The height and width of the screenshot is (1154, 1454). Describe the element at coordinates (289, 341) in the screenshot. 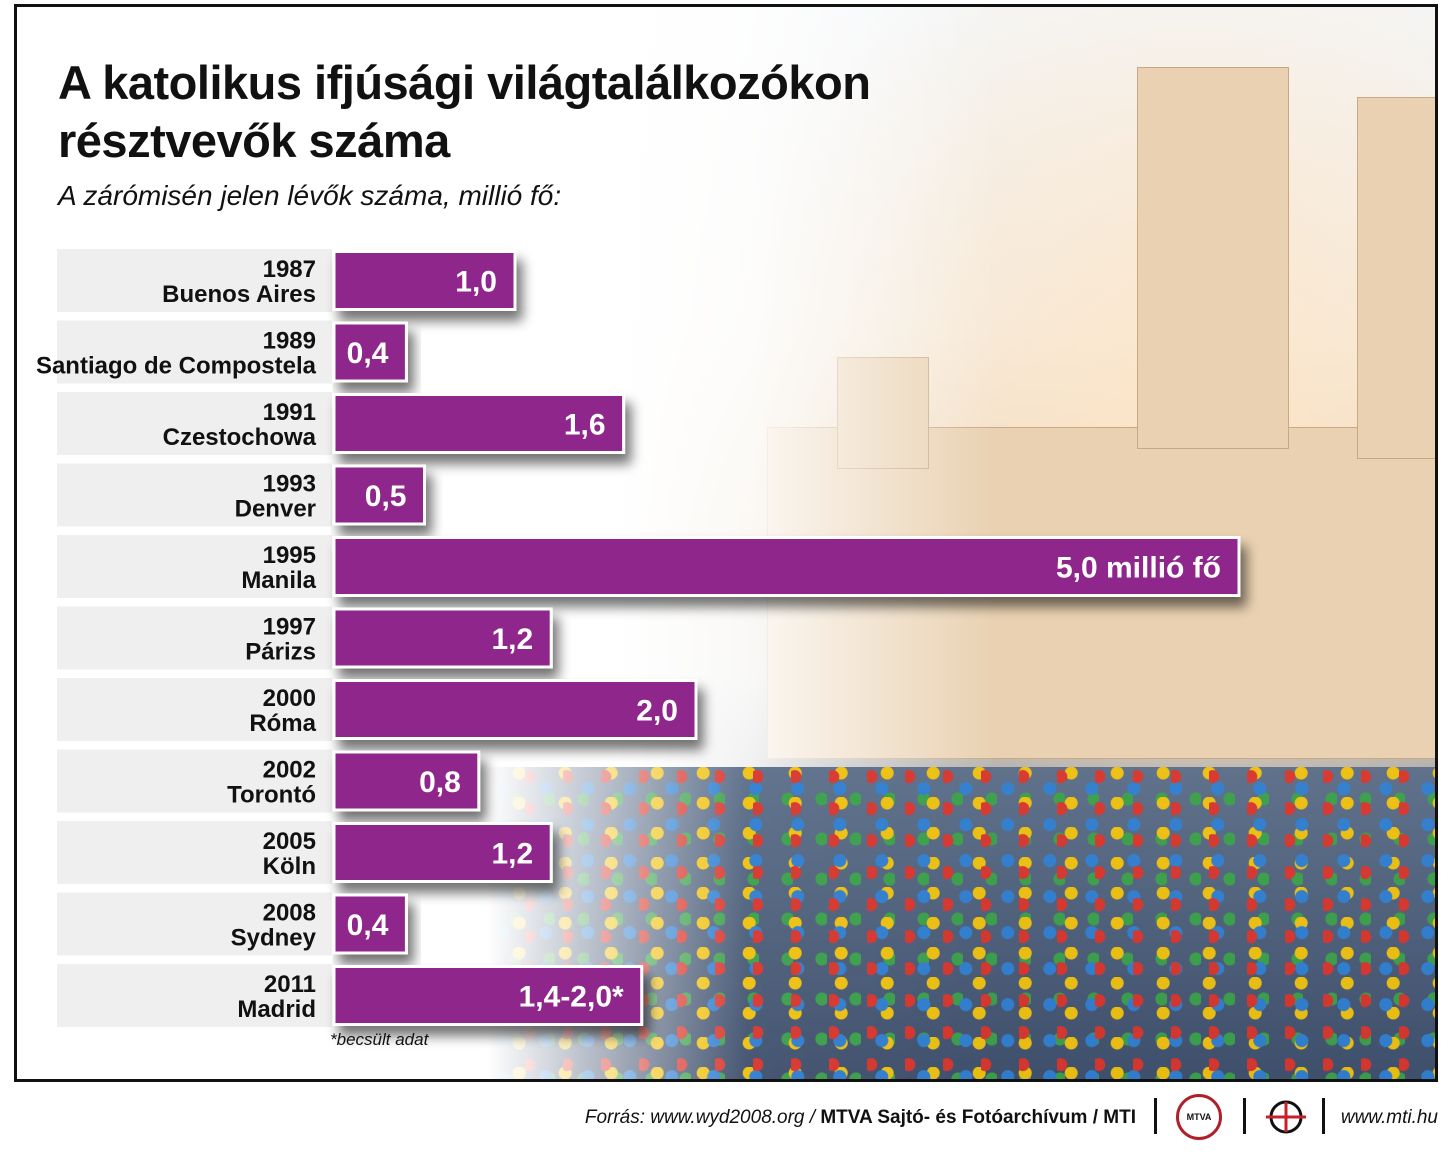

I see `category-year-label: 1989` at that location.